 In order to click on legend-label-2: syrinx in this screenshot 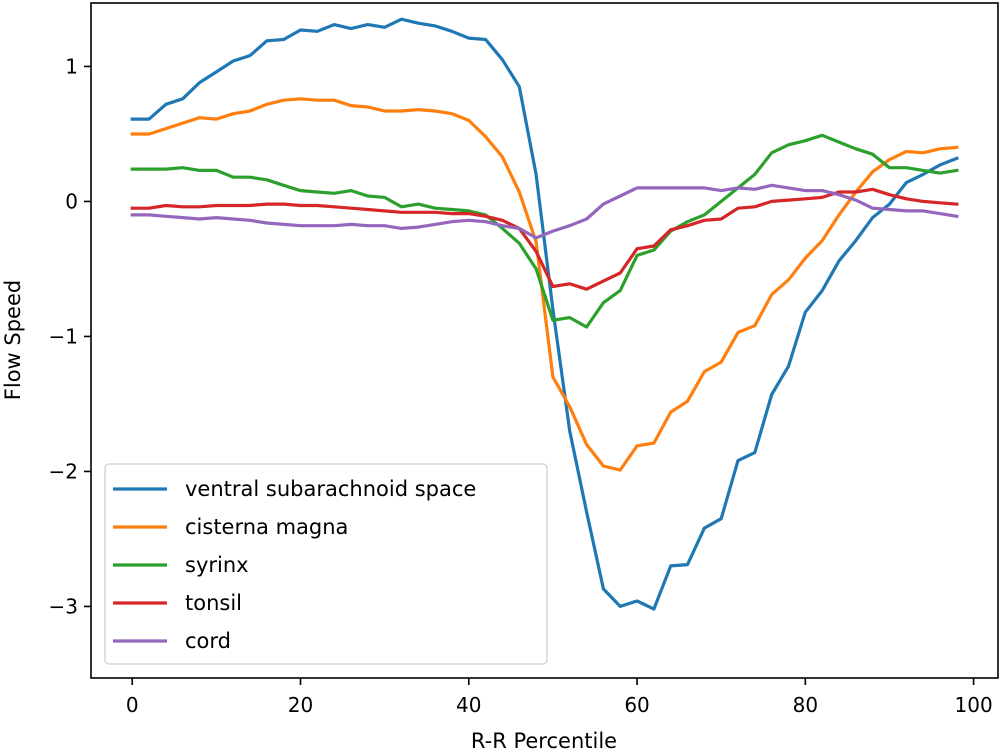, I will do `click(217, 565)`.